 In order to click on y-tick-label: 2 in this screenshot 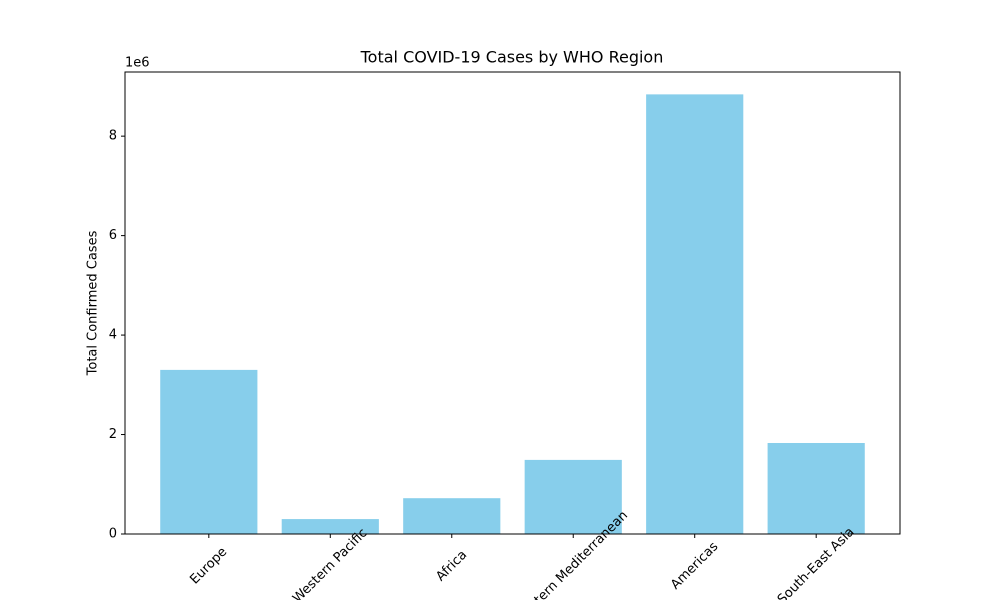, I will do `click(113, 434)`.